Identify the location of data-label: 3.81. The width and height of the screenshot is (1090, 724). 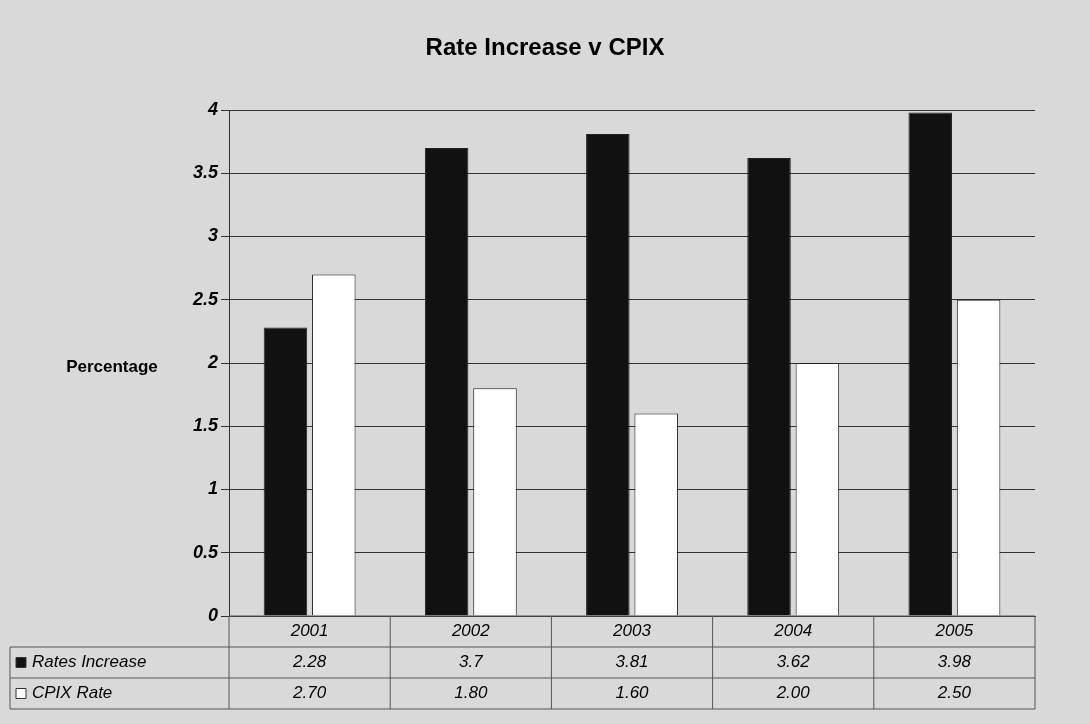
(632, 662).